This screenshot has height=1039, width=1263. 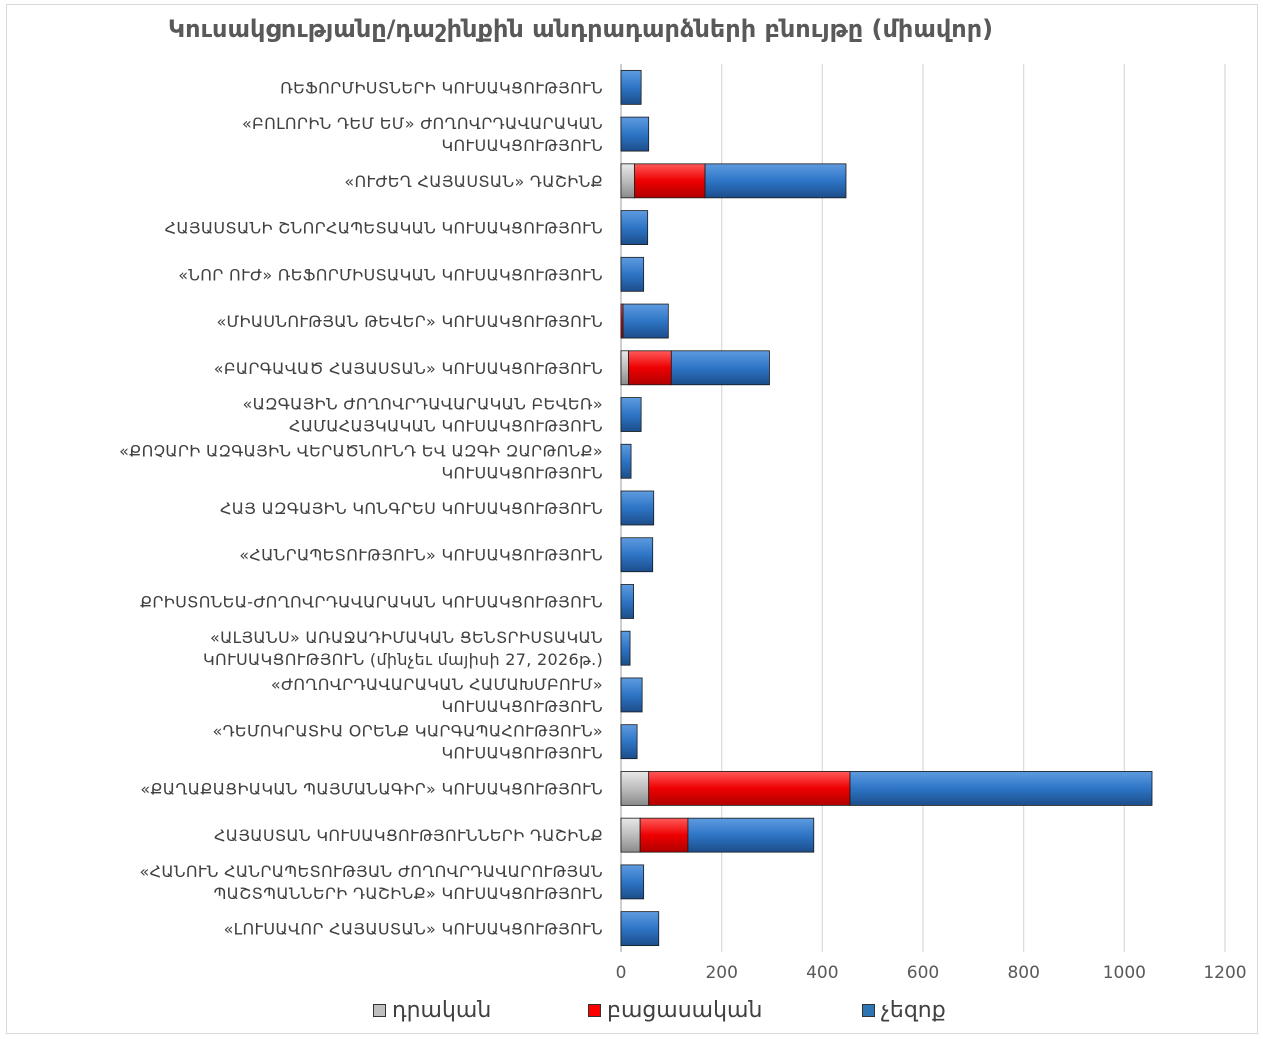 What do you see at coordinates (442, 1010) in the screenshot?
I see `legend-label: դրական` at bounding box center [442, 1010].